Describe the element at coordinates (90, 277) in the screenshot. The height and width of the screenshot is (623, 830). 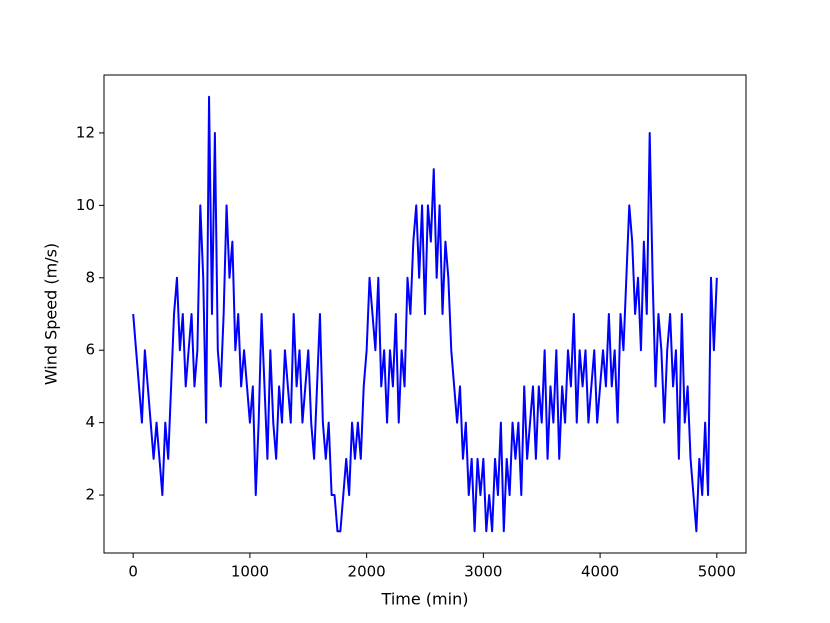
I see `y-tick-label: 8` at that location.